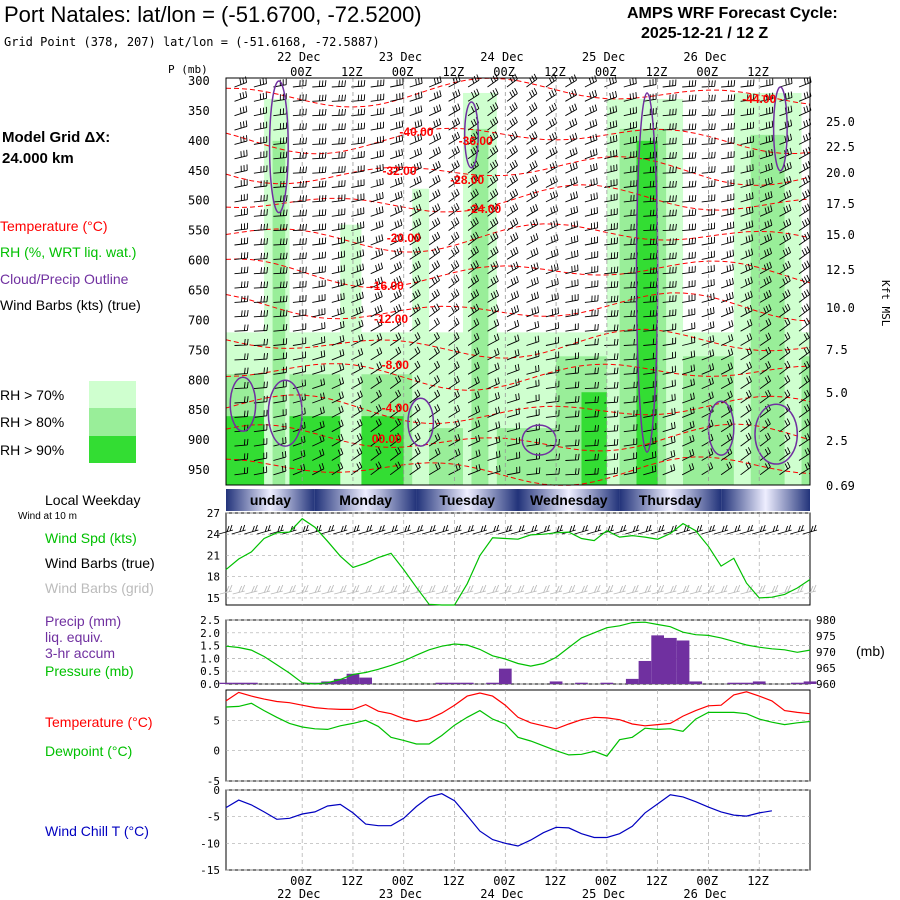  I want to click on kft-axis-label: Kft MSL, so click(885, 303).